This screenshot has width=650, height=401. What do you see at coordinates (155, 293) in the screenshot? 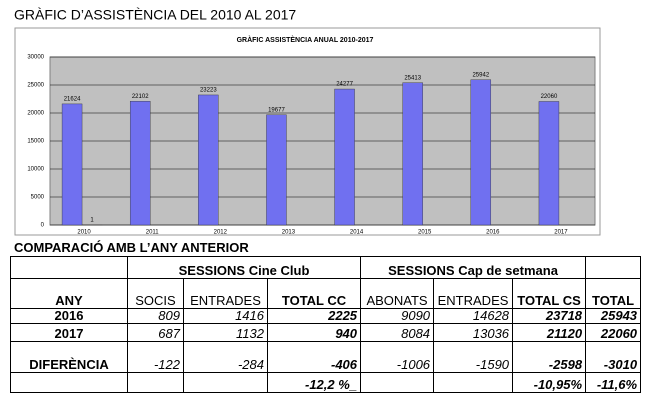
I see `table-cell: SOCIS` at bounding box center [155, 293].